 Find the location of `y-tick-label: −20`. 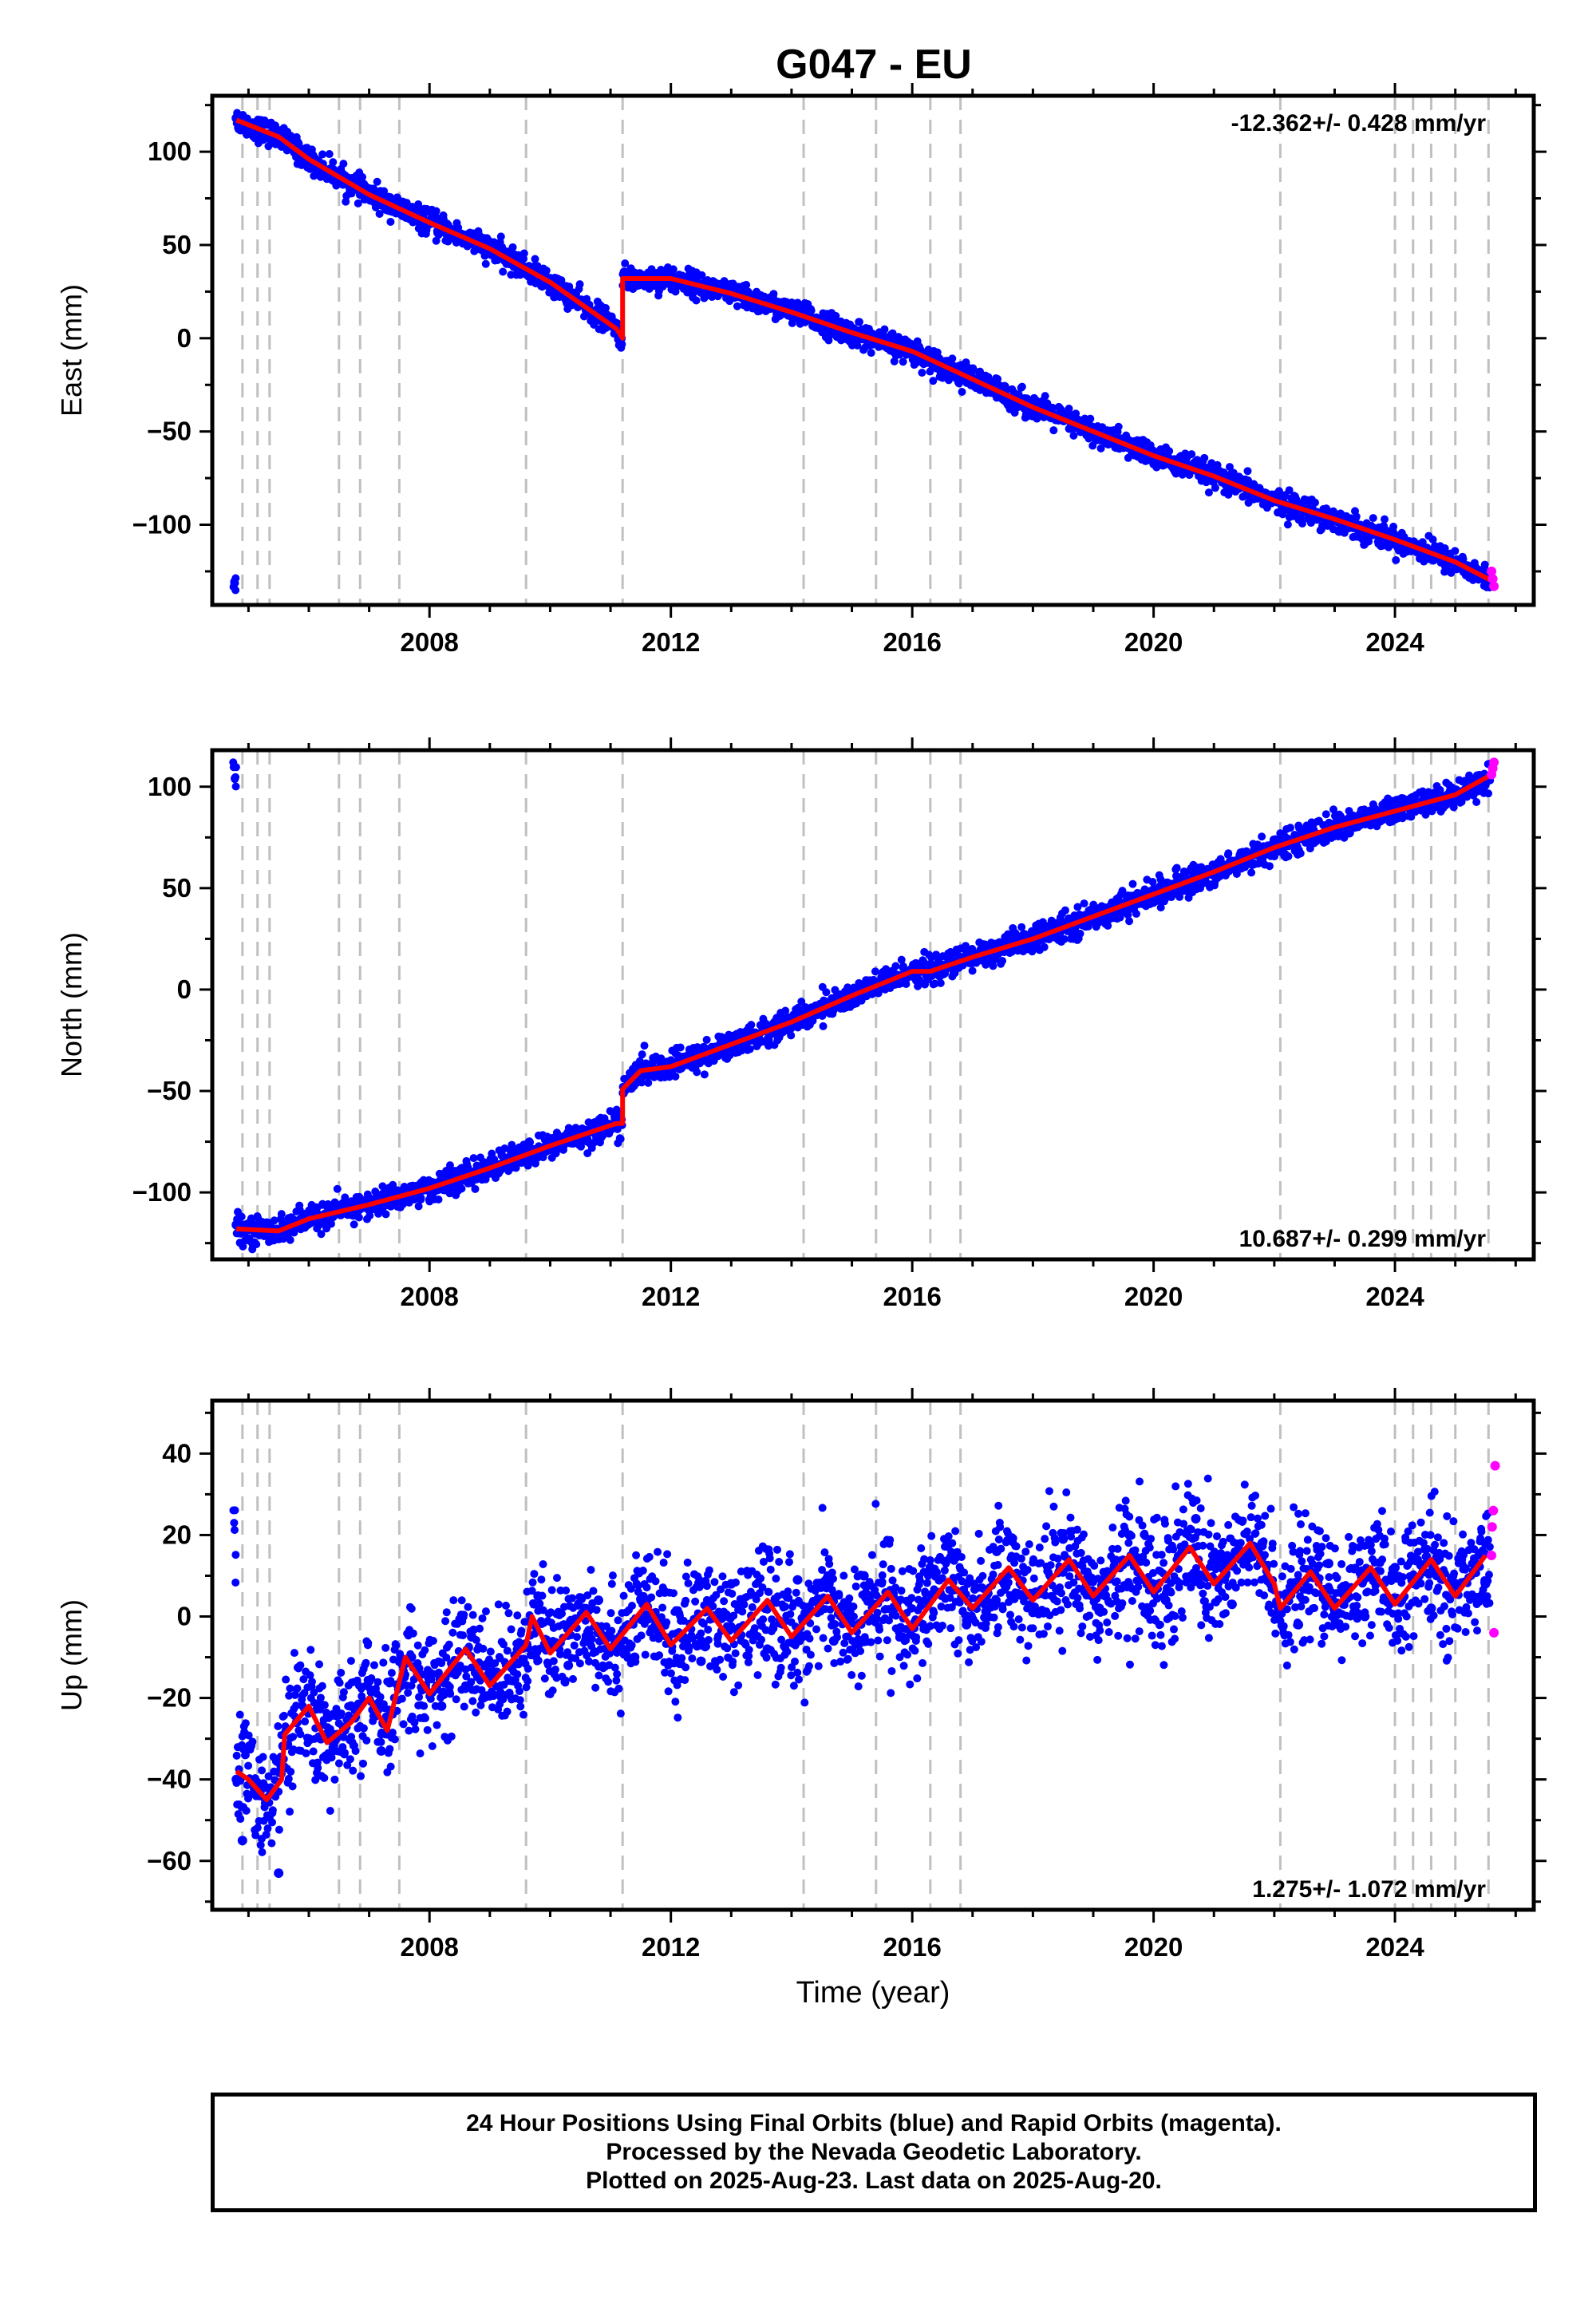

y-tick-label: −20 is located at coordinates (169, 1698).